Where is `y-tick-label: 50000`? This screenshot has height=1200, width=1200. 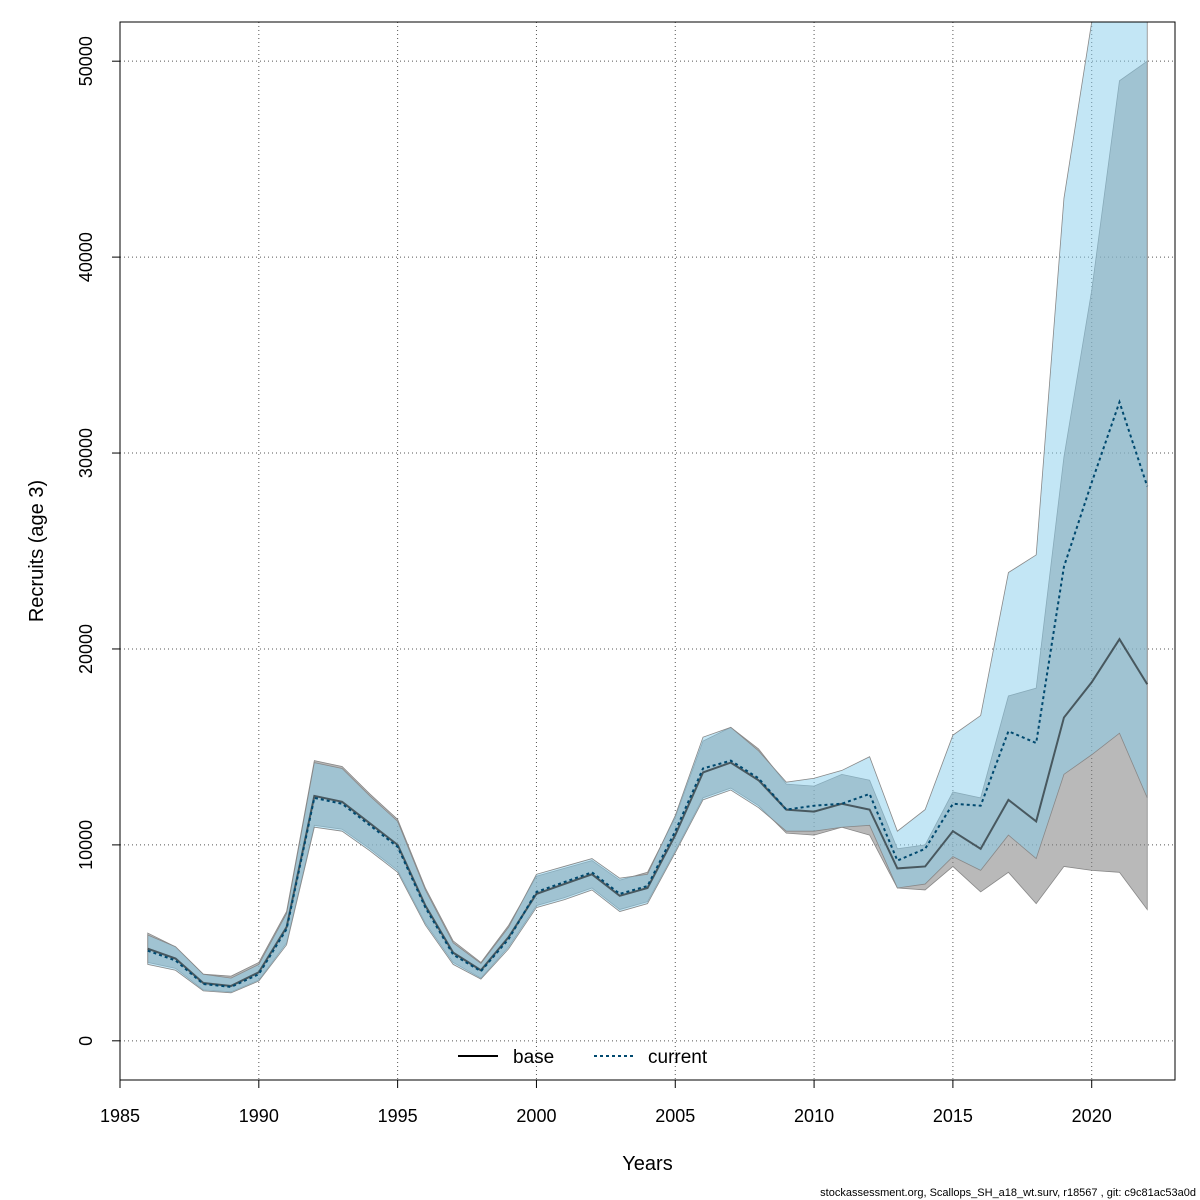
y-tick-label: 50000 is located at coordinates (86, 61).